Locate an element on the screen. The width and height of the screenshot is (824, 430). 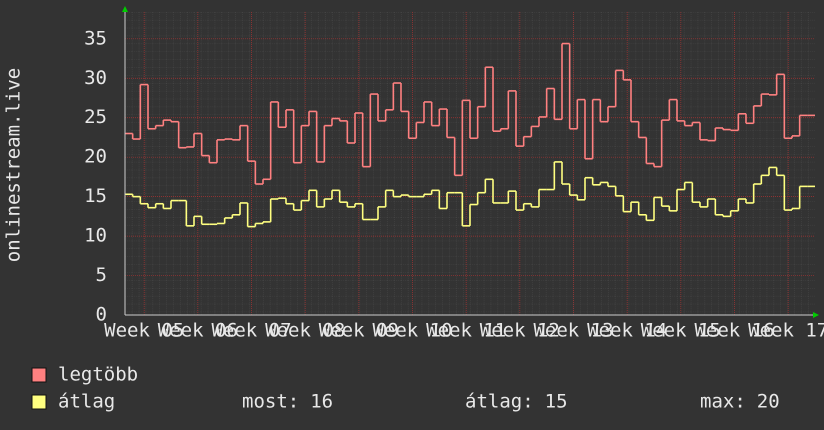
y-tick-label: 15 is located at coordinates (95, 196).